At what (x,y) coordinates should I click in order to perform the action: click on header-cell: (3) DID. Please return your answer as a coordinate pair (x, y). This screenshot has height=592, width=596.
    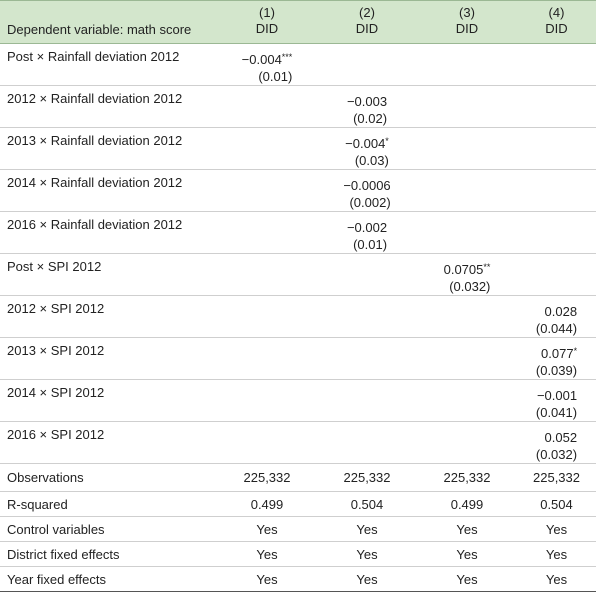
    Looking at the image, I should click on (467, 22).